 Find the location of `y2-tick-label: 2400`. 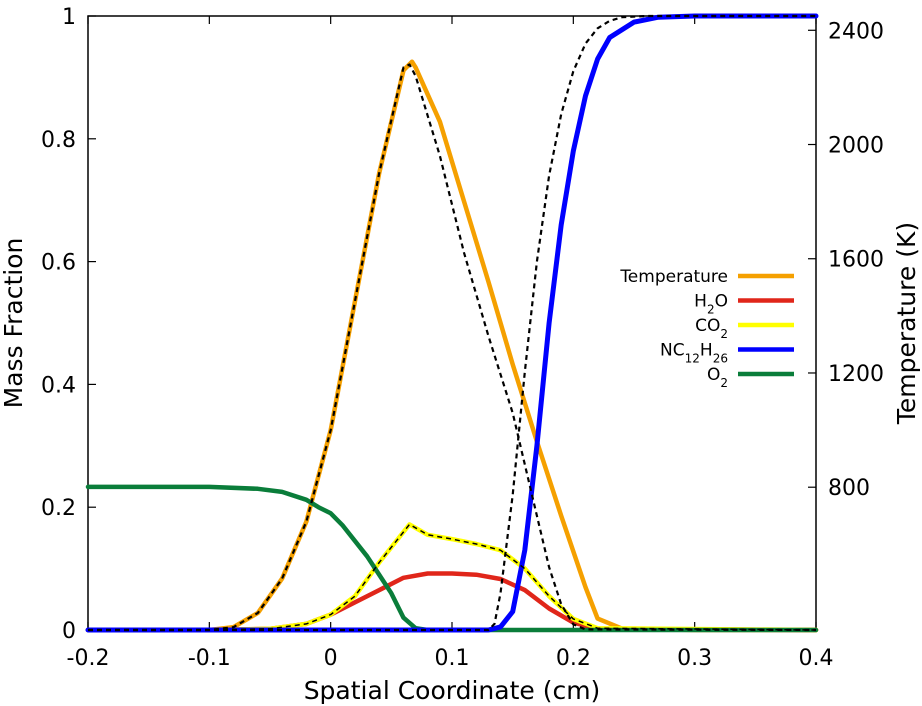

y2-tick-label: 2400 is located at coordinates (856, 31).